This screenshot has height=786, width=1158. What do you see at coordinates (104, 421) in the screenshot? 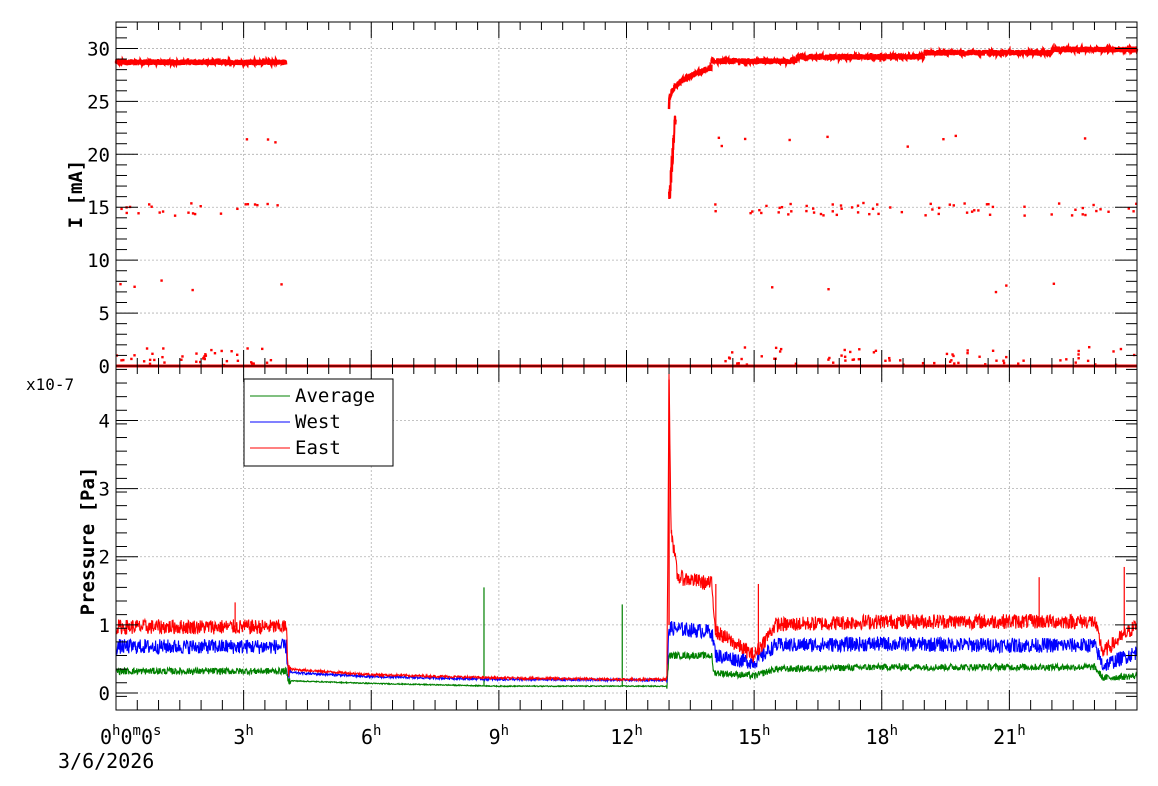
I see `pressure-y-tick-label: 4` at bounding box center [104, 421].